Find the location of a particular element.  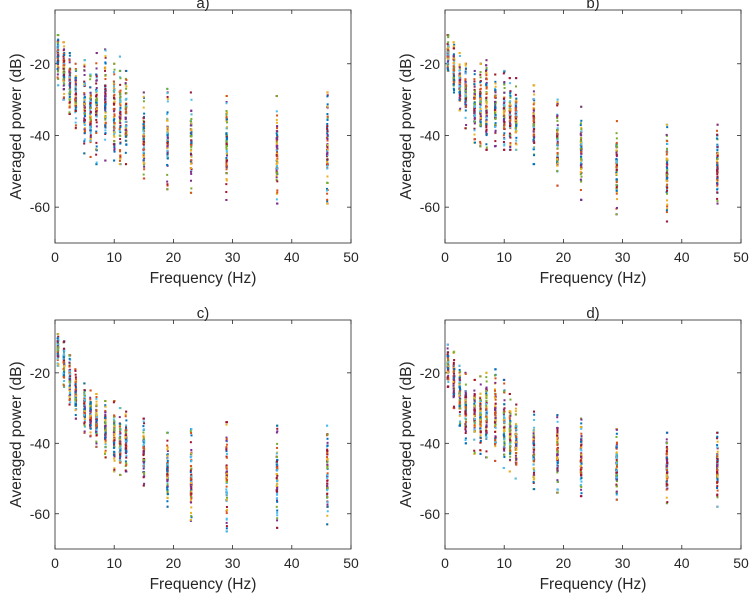

x-axis-label: Frequency (Hz) is located at coordinates (203, 278).